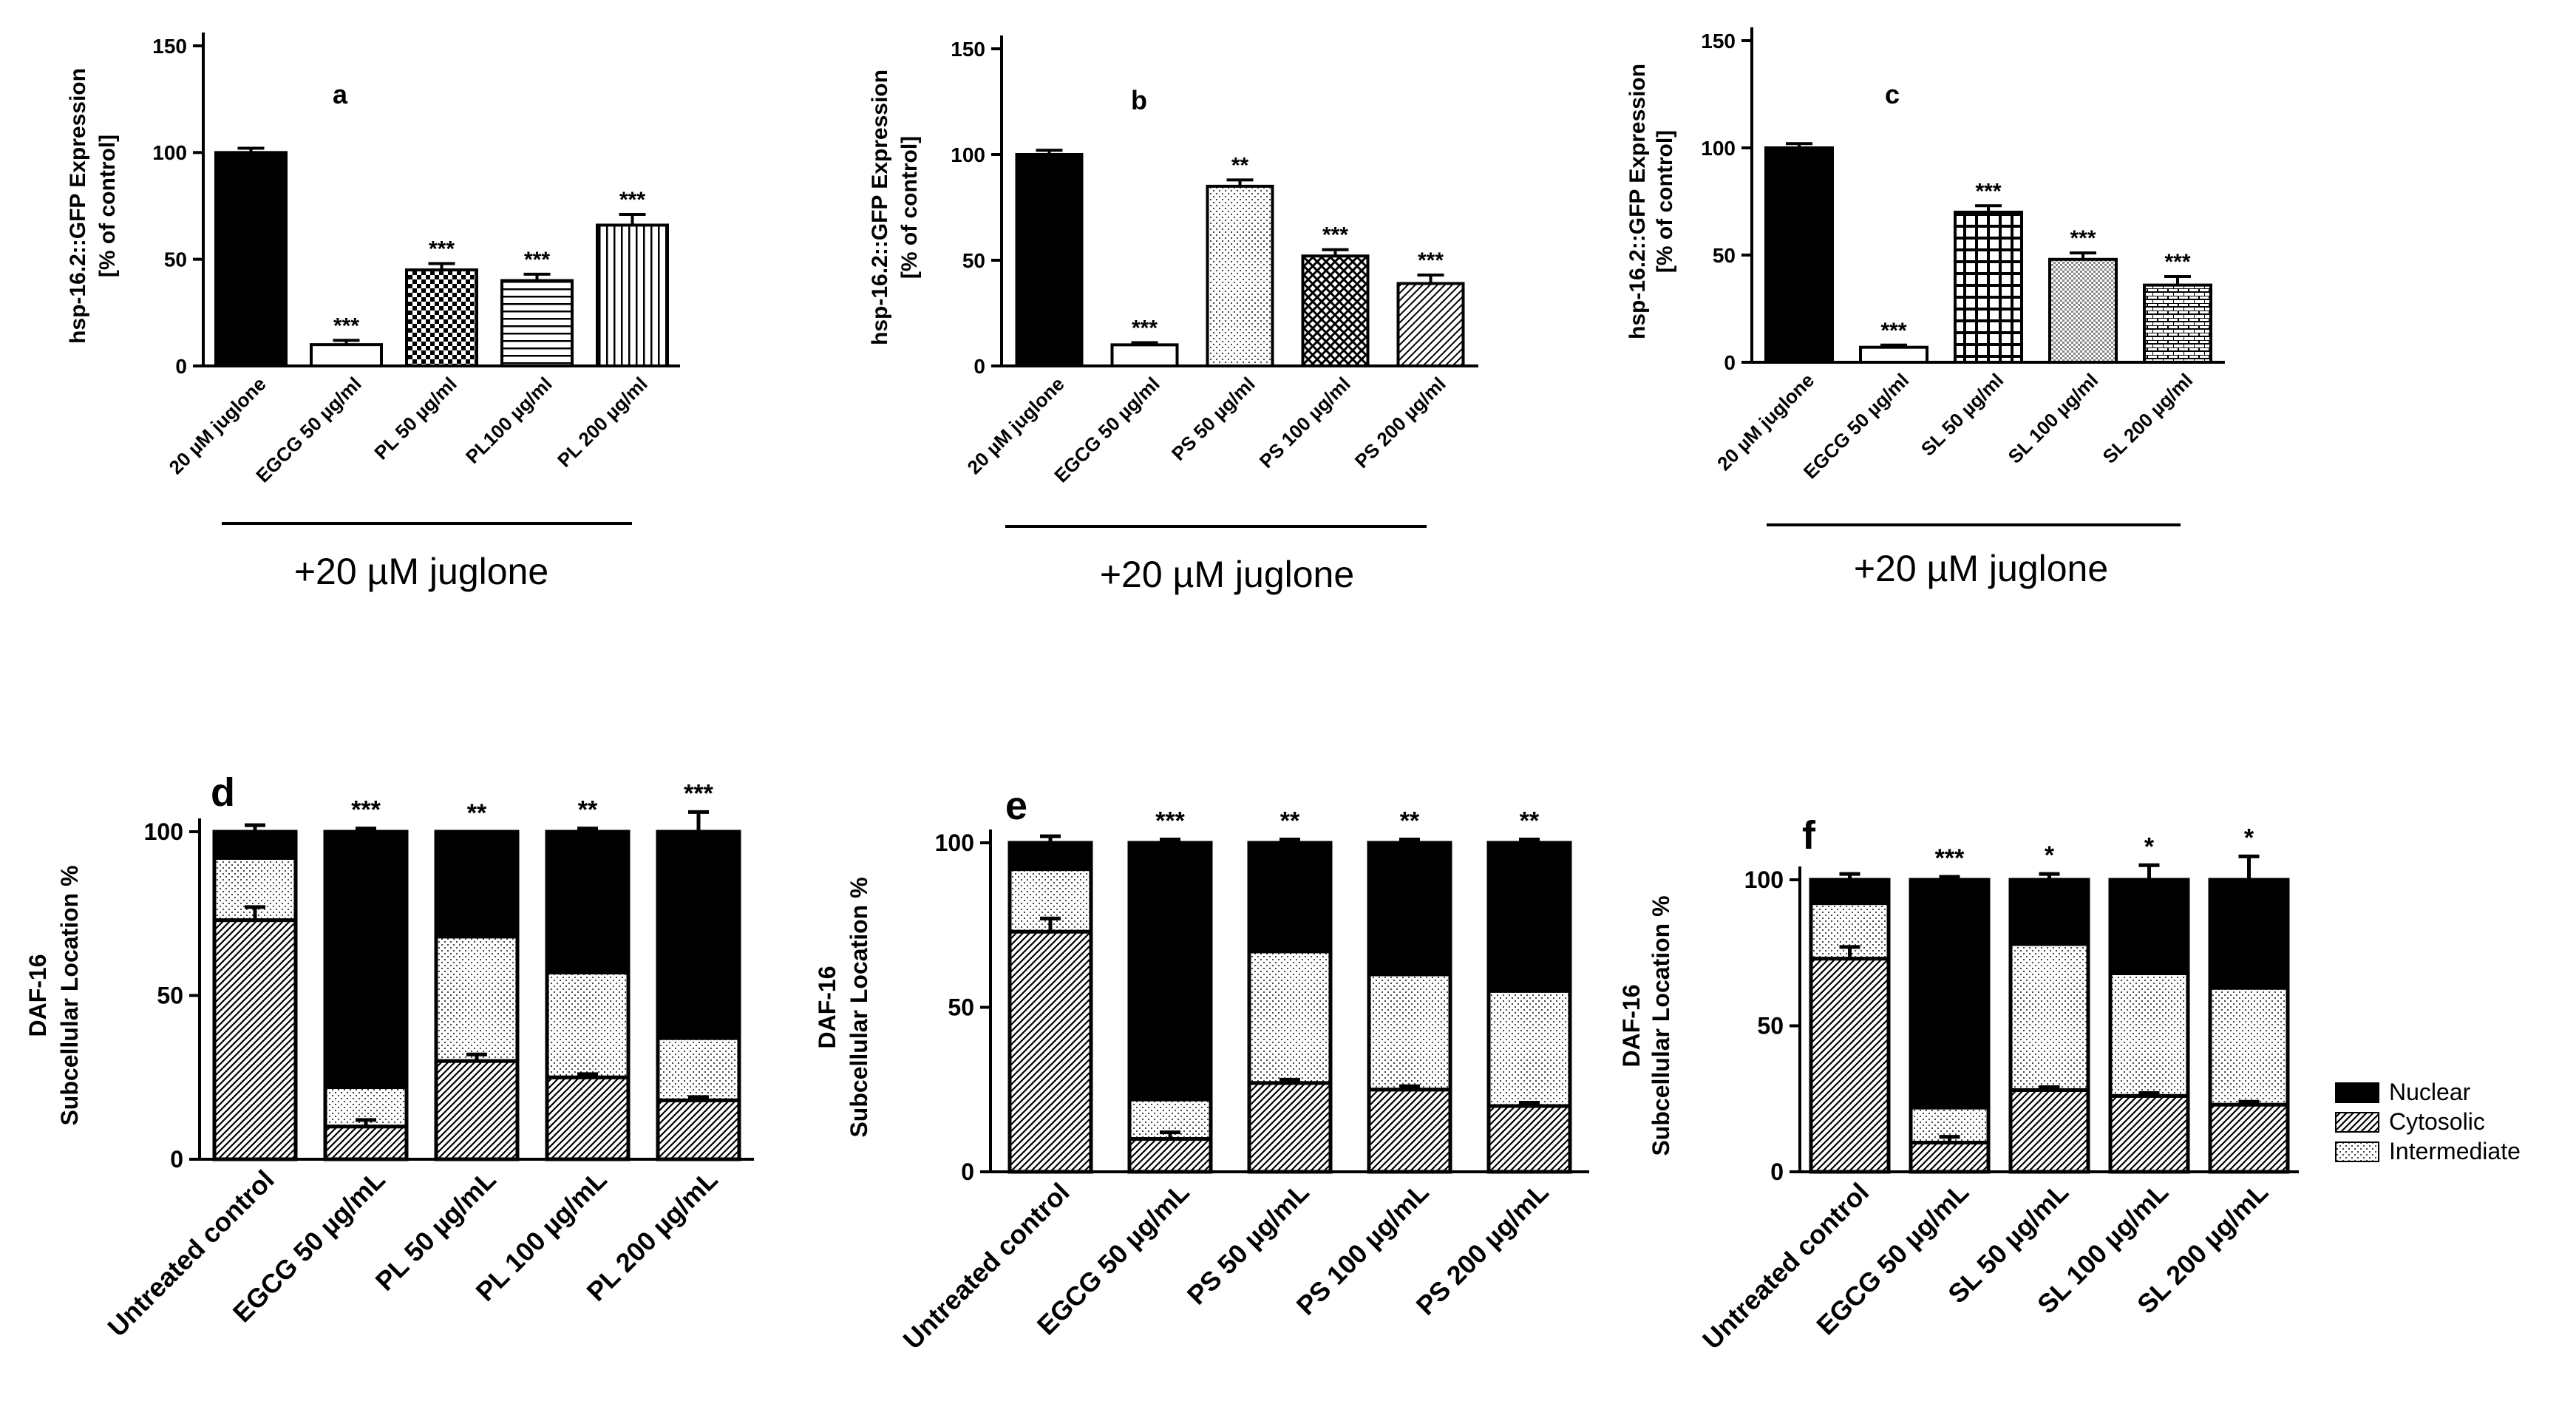 Image resolution: width=2576 pixels, height=1401 pixels. Describe the element at coordinates (2148, 419) in the screenshot. I see `category-label: SL 200 µg/ml` at that location.